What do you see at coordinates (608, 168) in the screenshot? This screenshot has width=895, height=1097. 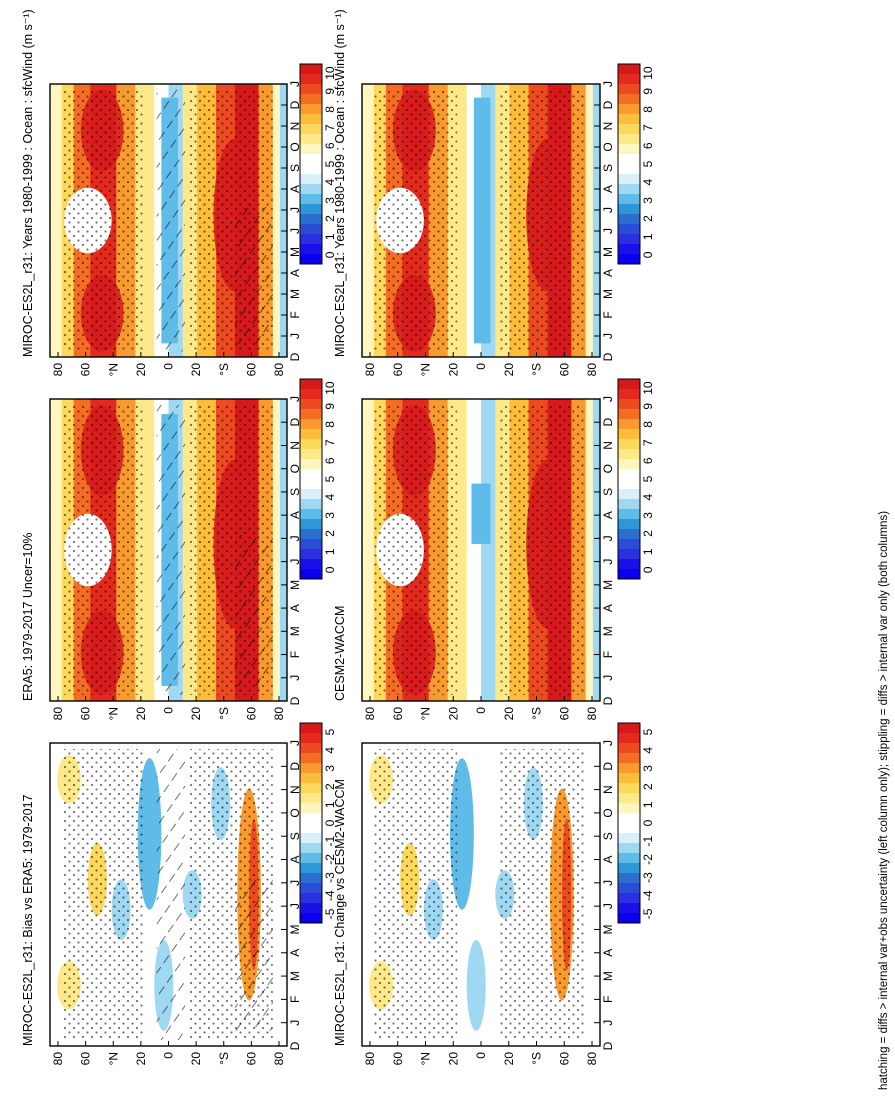 I see `month-tick-label: S` at bounding box center [608, 168].